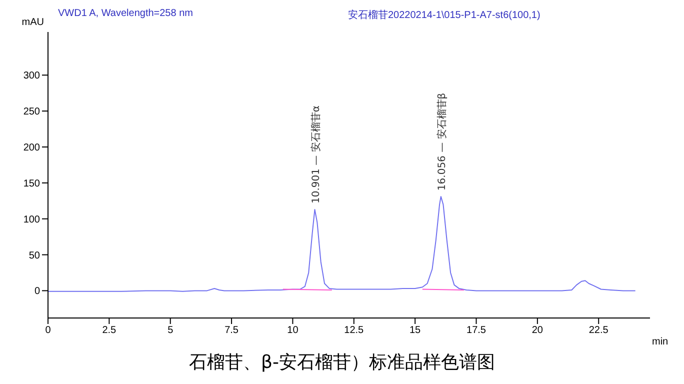  Describe the element at coordinates (48, 330) in the screenshot. I see `x-tick-label: 0` at that location.